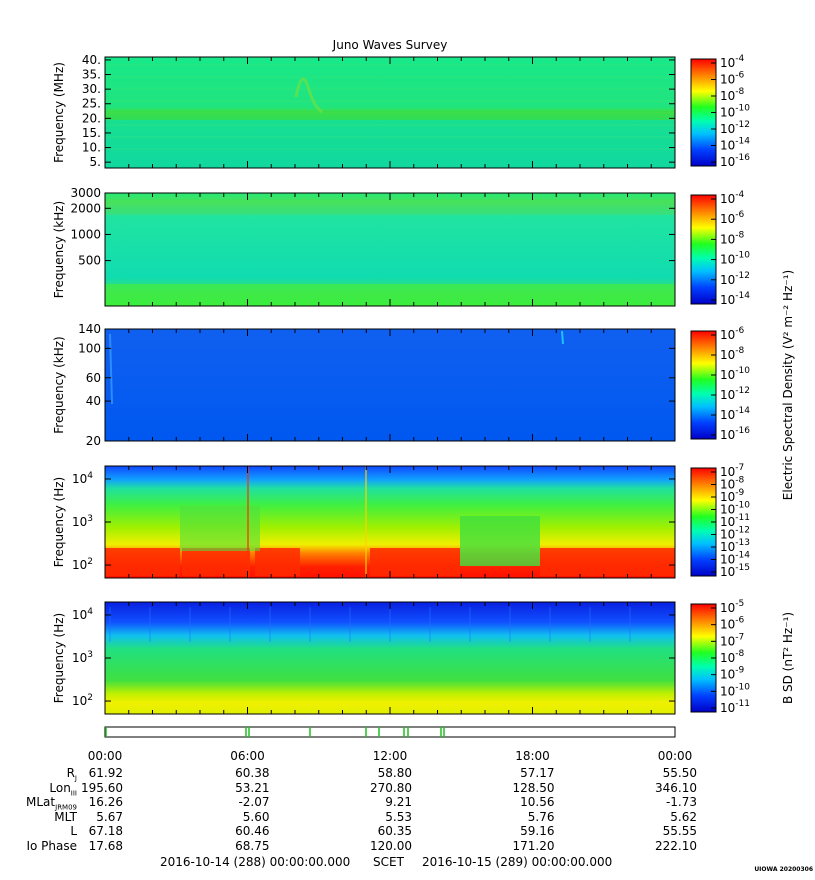 The width and height of the screenshot is (815, 880). Describe the element at coordinates (390, 732) in the screenshot. I see `orbit-bar` at that location.